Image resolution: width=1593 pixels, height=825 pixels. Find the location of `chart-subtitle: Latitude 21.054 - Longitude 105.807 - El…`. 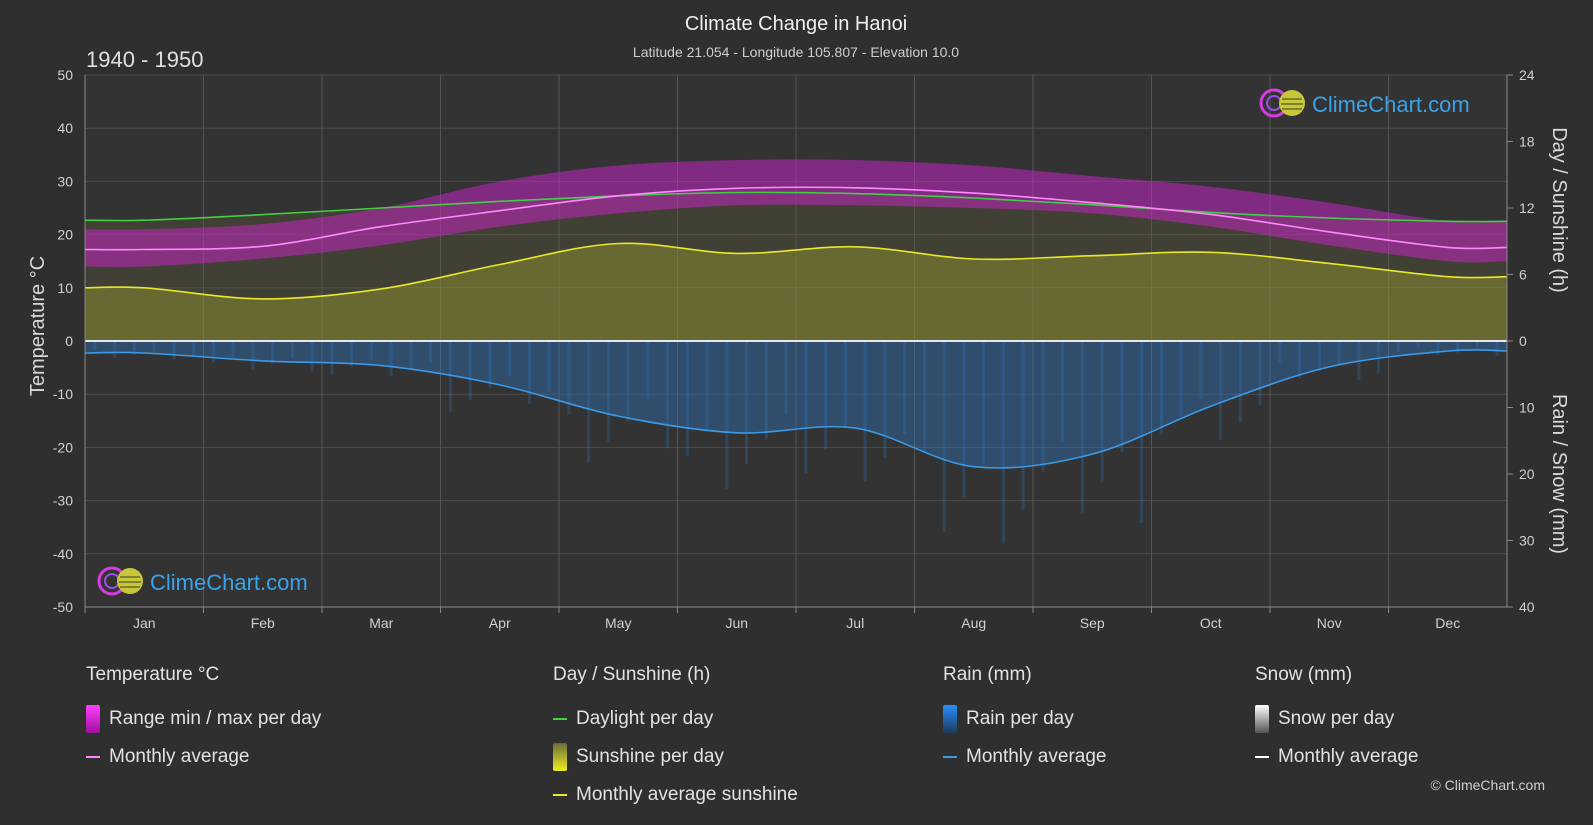

chart-subtitle: Latitude 21.054 - Longitude 105.807 - El… is located at coordinates (796, 52).